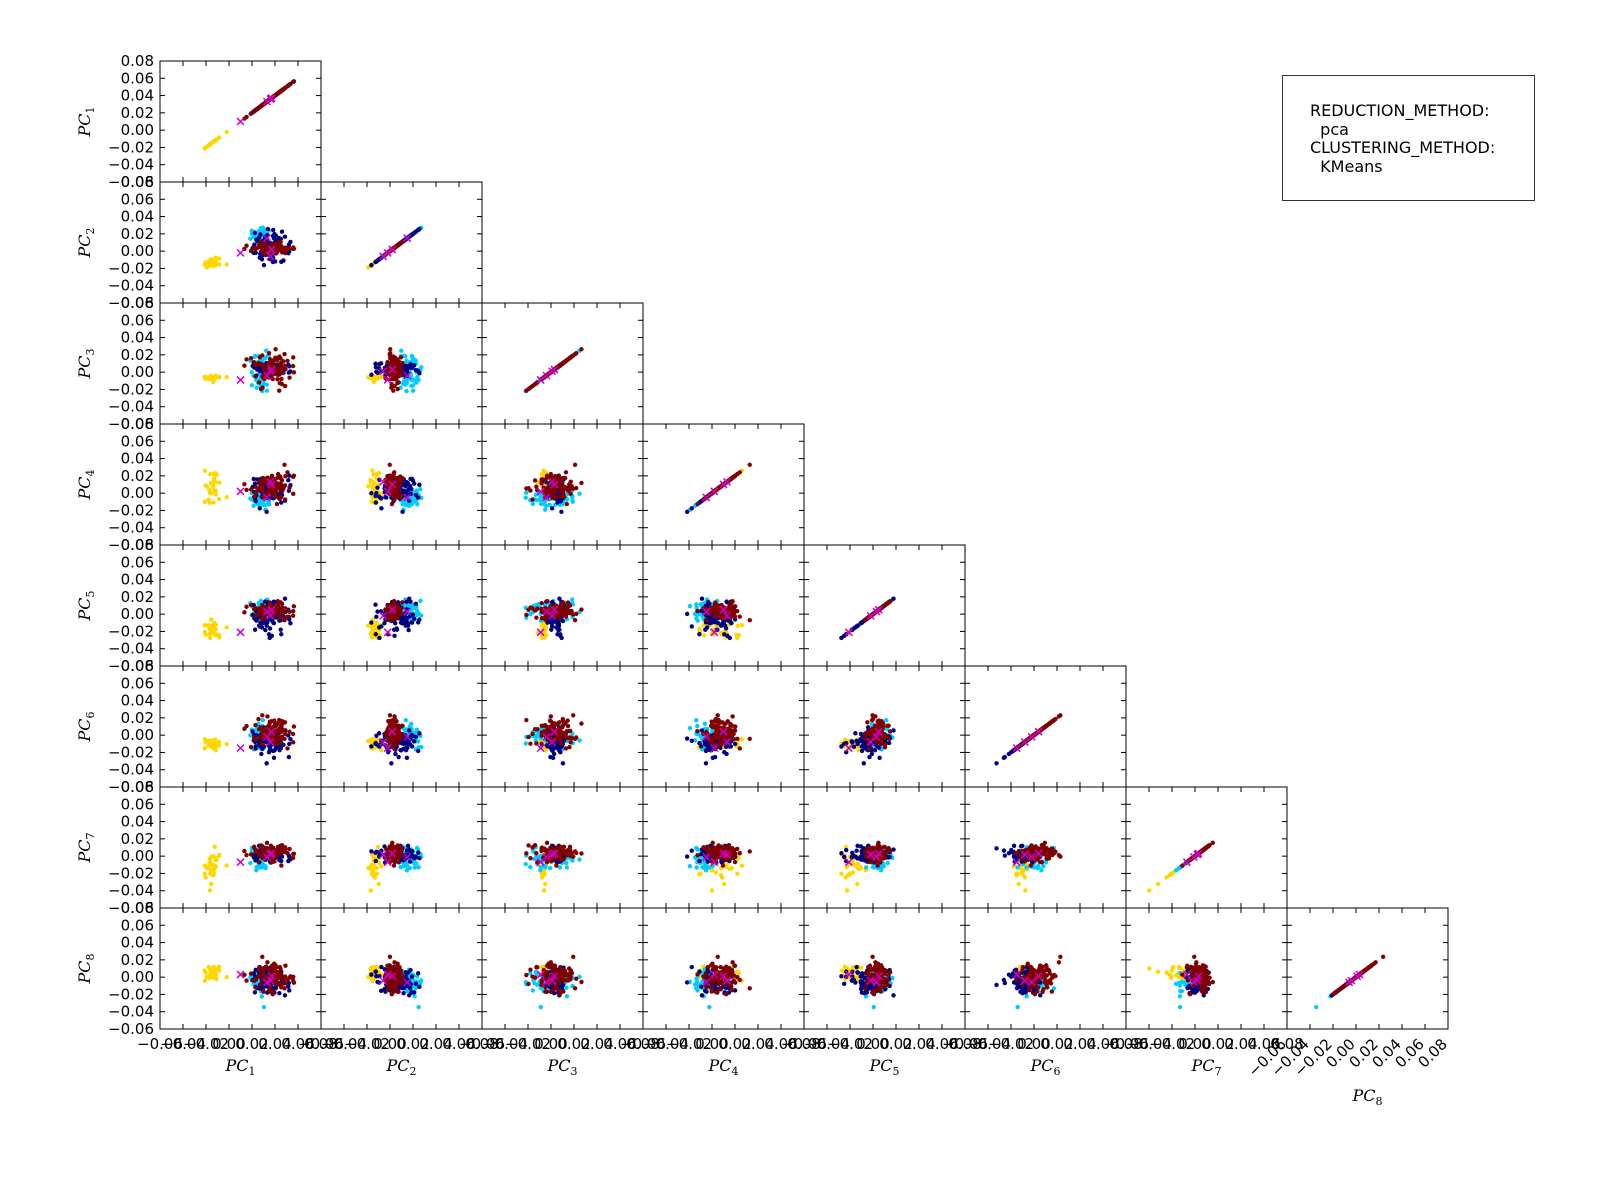  I want to click on subplot-frame, so click(240, 484).